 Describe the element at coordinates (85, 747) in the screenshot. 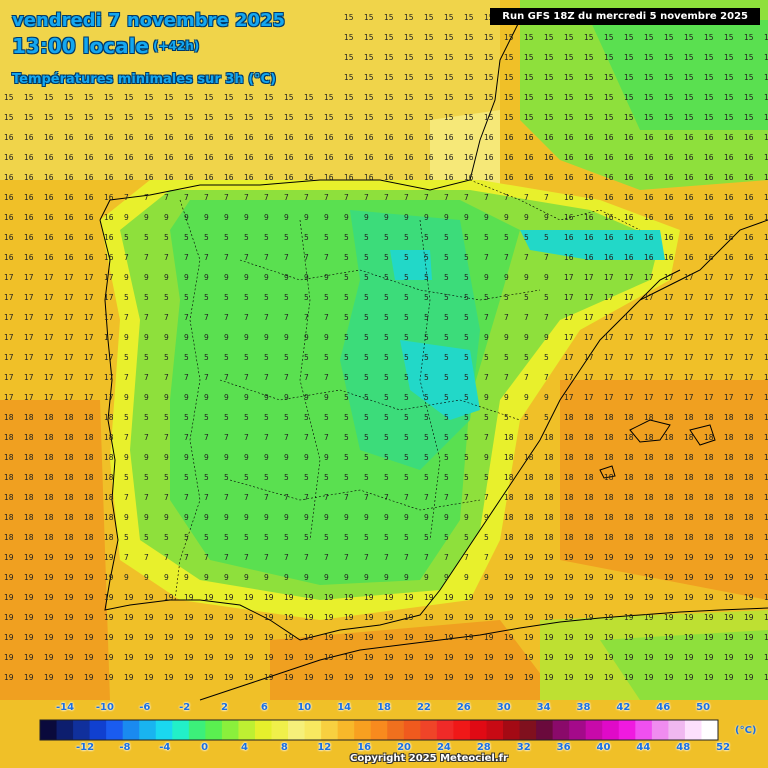

I see `legend-label: -12` at that location.